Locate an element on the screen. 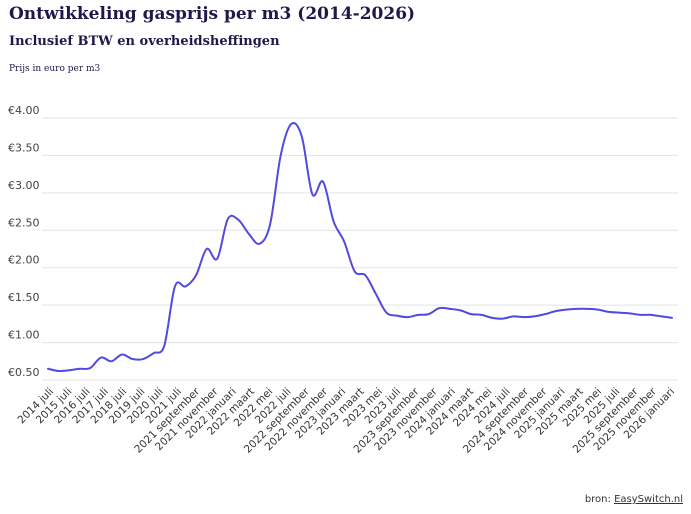 This screenshot has width=691, height=514. y-tick-labels: €0.50 €1.00 €1.50 €2.00 €2.50 €3.00 €3.50 €4.00 is located at coordinates (24, 241).